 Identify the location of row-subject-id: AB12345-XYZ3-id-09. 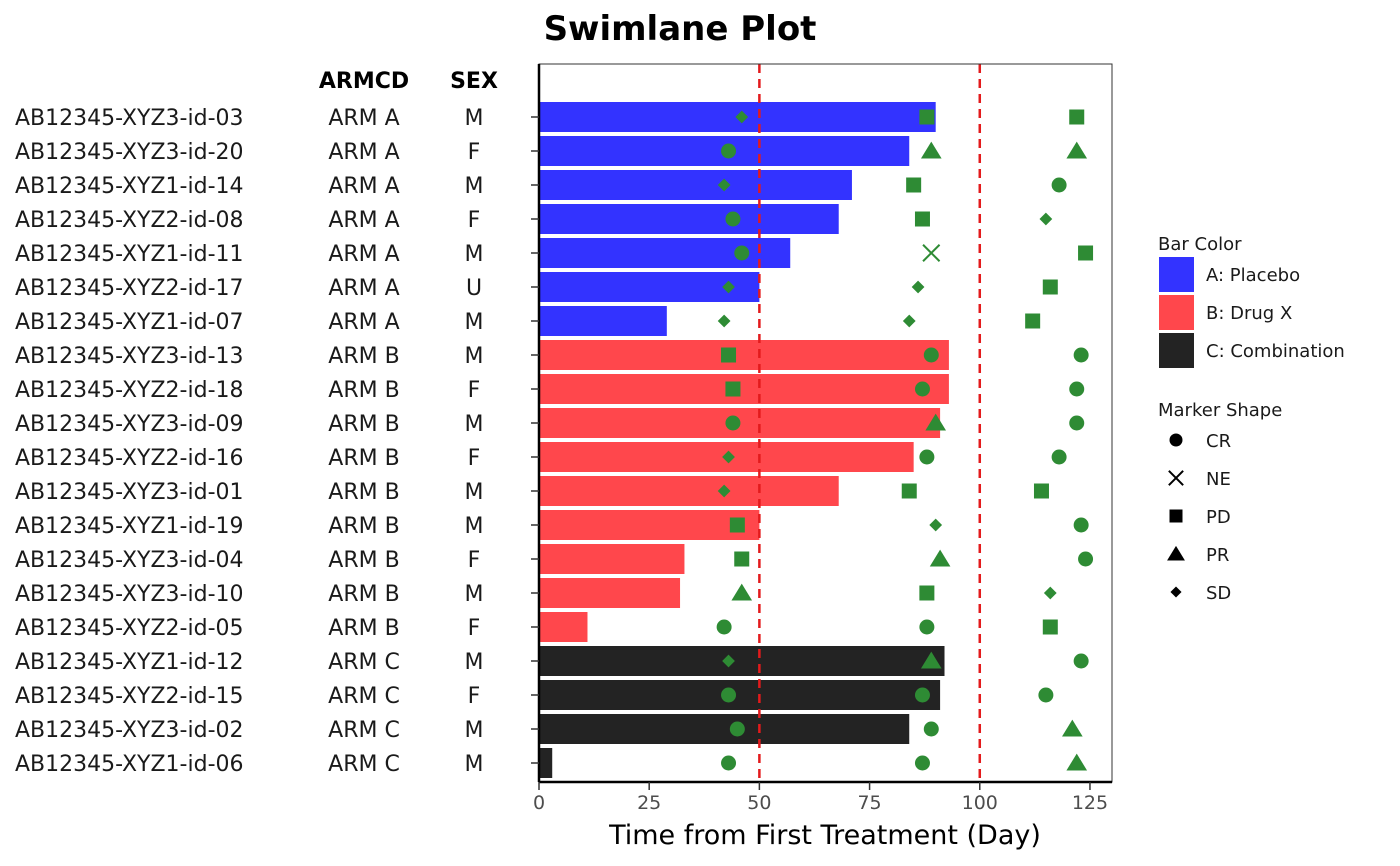
(129, 424).